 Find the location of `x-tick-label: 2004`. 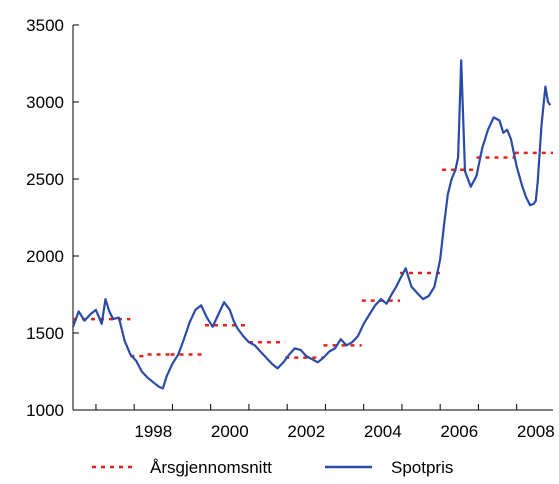

x-tick-label: 2004 is located at coordinates (383, 431).